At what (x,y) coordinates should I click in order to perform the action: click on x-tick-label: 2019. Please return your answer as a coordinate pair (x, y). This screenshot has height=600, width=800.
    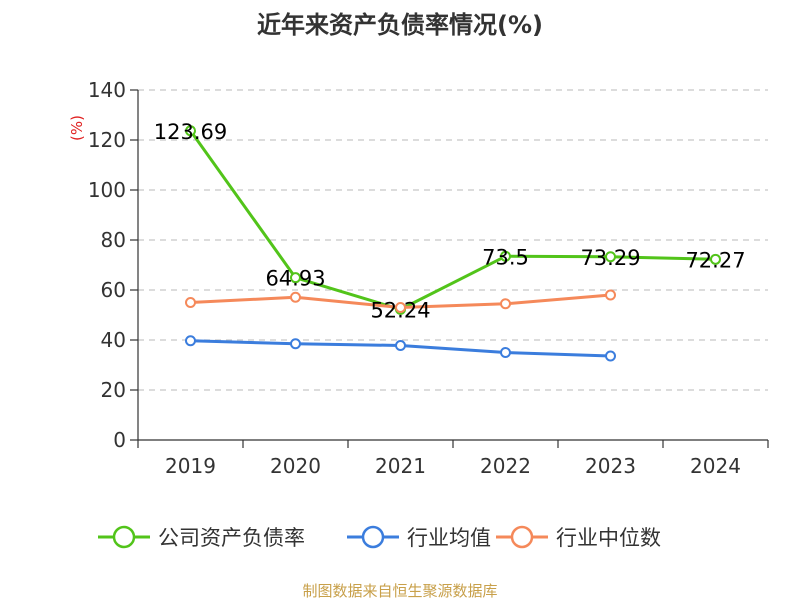
    Looking at the image, I should click on (190, 466).